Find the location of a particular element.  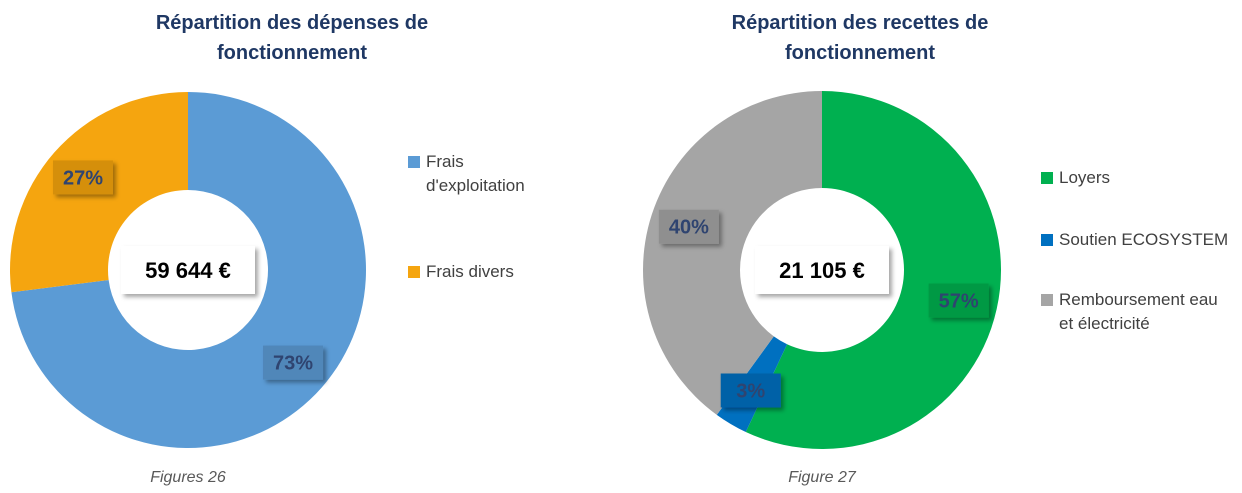

data-label: 40% is located at coordinates (688, 226).